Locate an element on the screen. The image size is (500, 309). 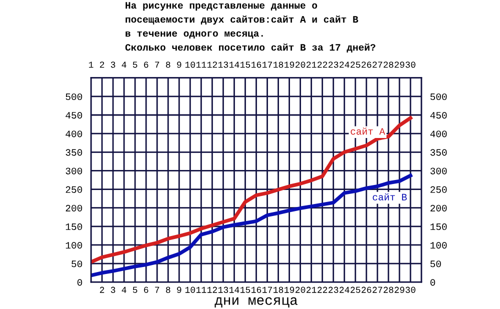
x2-tick-label: 27 is located at coordinates (377, 65).